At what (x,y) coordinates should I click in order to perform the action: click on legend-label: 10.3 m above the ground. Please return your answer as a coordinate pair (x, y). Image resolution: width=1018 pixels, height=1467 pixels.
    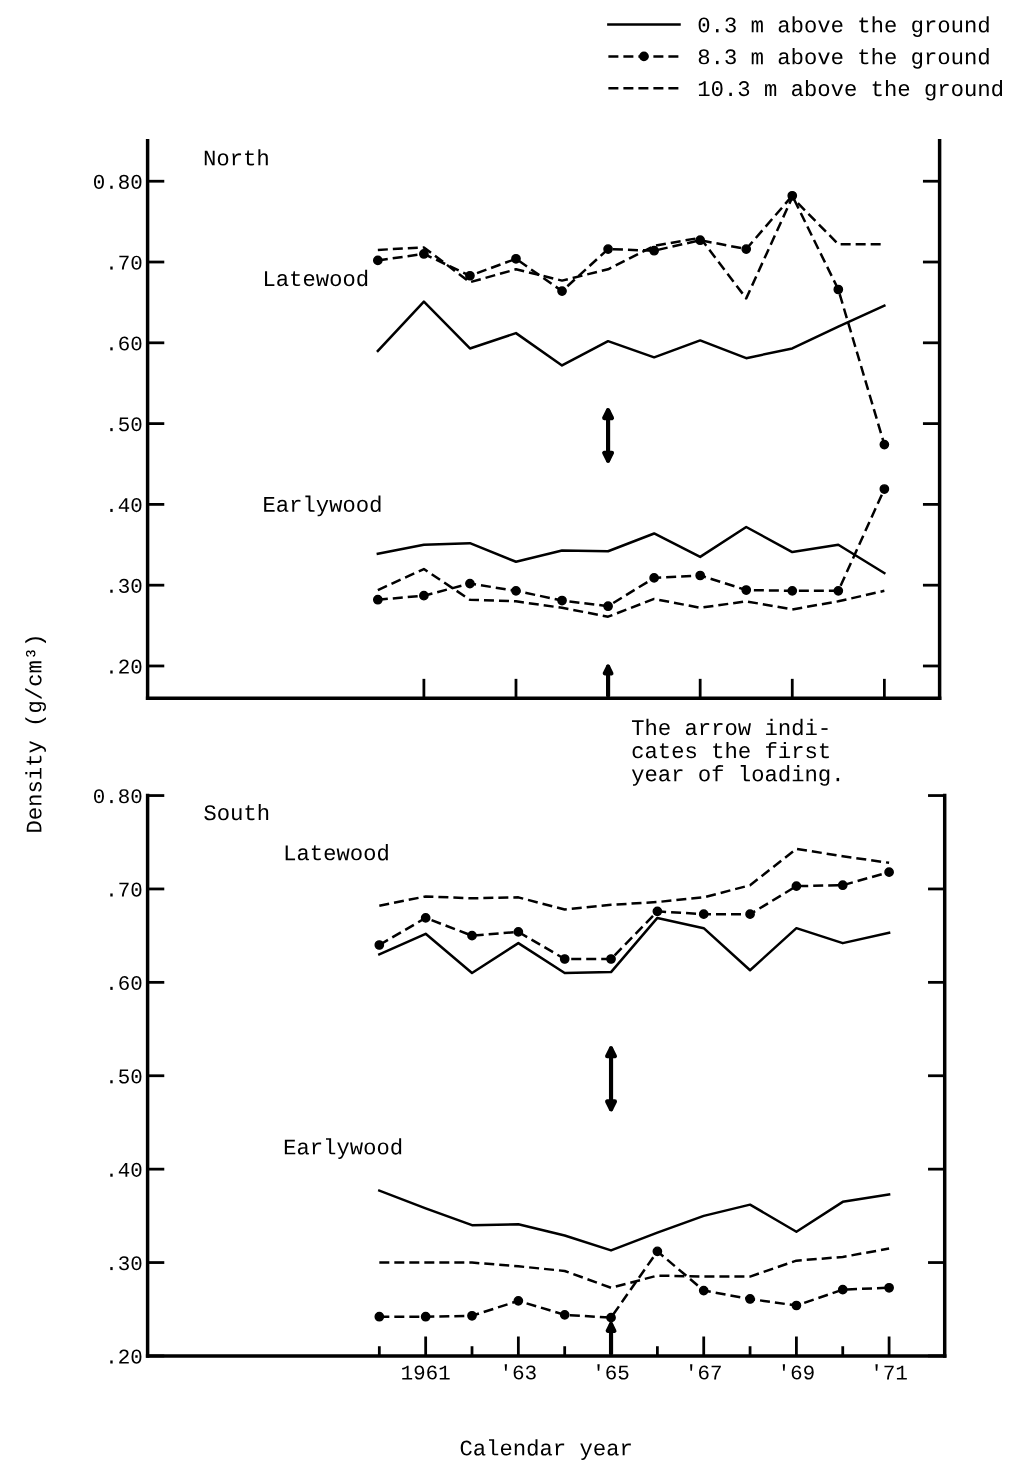
    Looking at the image, I should click on (850, 90).